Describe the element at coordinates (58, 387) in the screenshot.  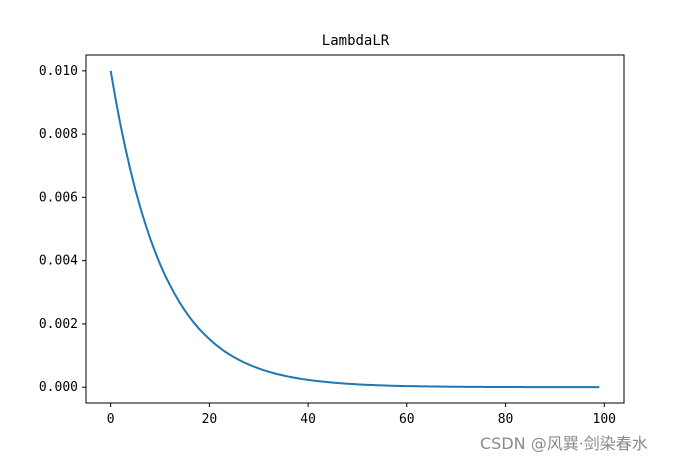
I see `y-tick-label: 0.000` at that location.